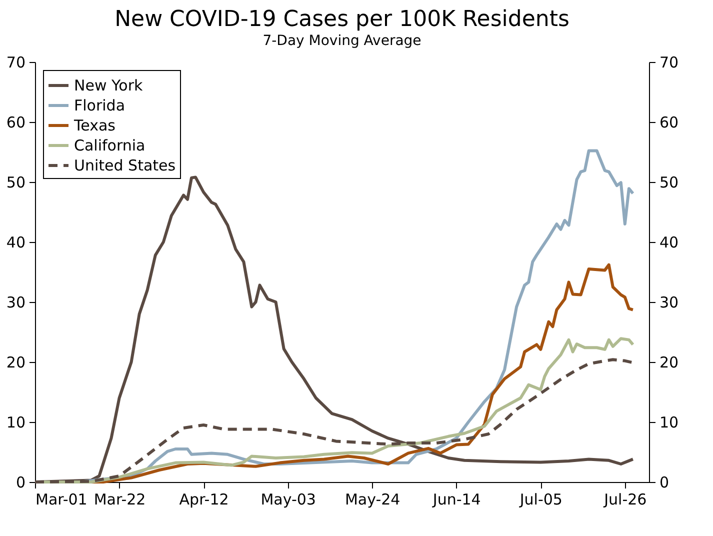  What do you see at coordinates (669, 243) in the screenshot?
I see `y2-tick-label: 40` at bounding box center [669, 243].